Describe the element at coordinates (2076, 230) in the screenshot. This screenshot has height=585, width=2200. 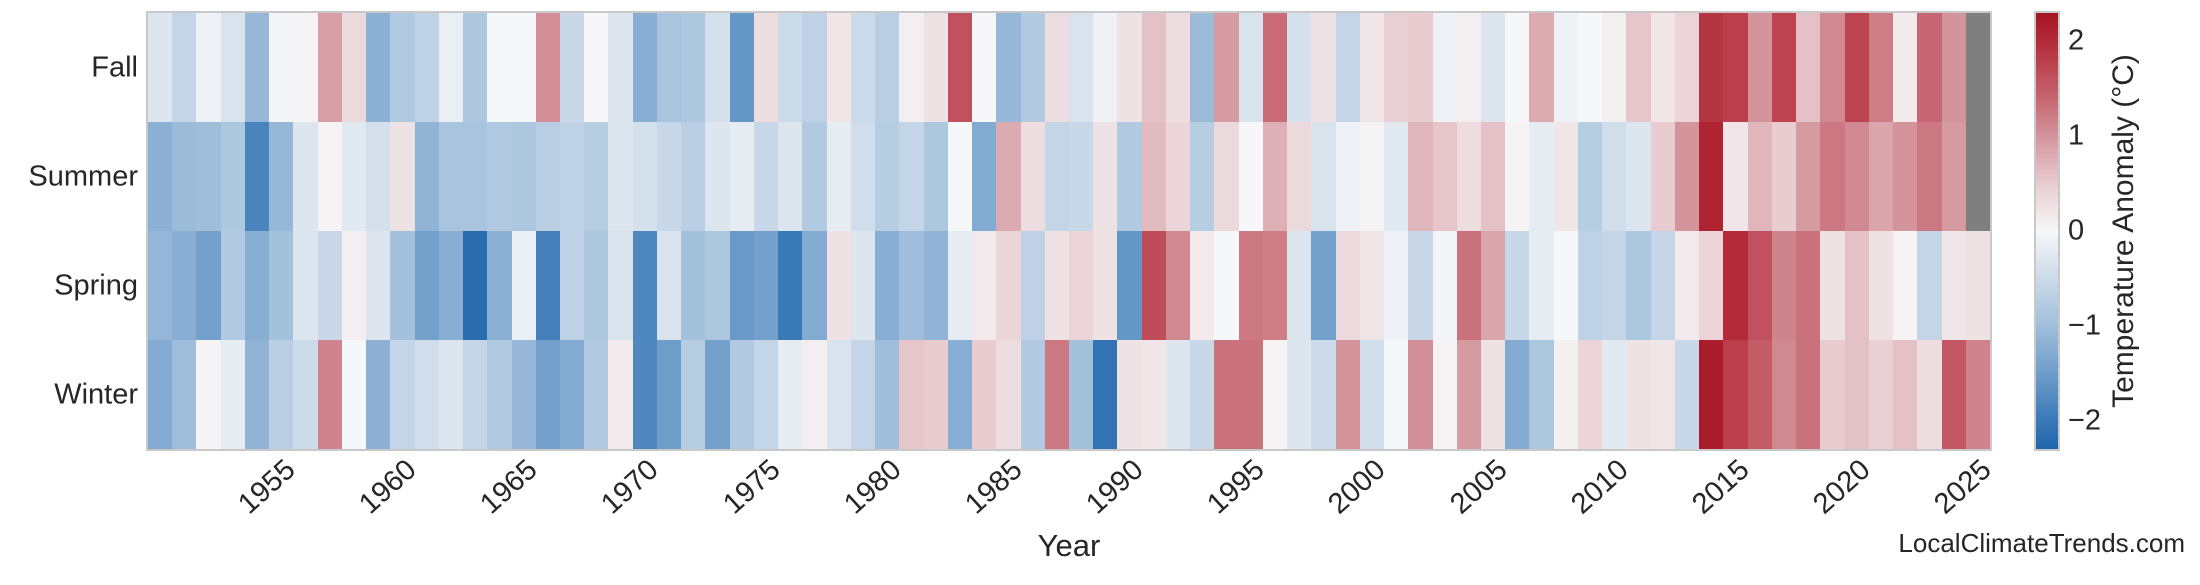
I see `colorbar-tick-label: 0` at that location.